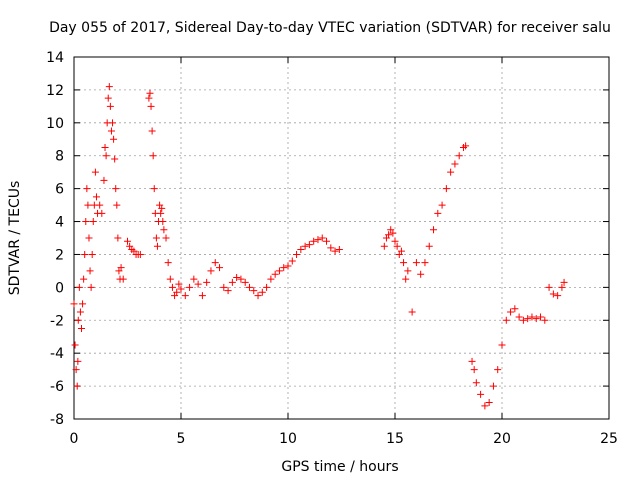  Describe the element at coordinates (502, 439) in the screenshot. I see `x-tick-label: 20` at that location.